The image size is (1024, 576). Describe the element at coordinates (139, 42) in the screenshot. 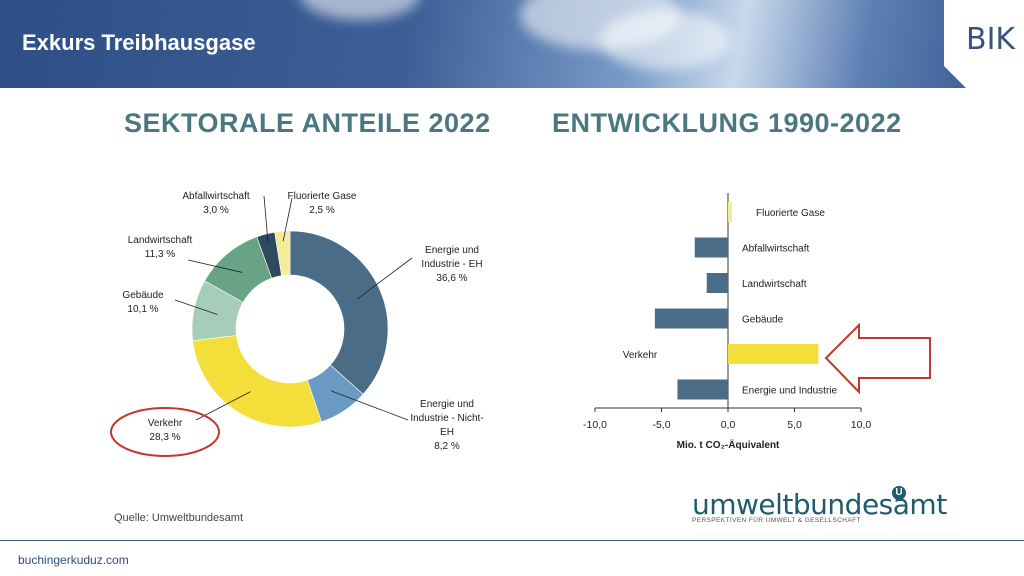

I see `page-title: Exkurs Treibhausgase` at that location.